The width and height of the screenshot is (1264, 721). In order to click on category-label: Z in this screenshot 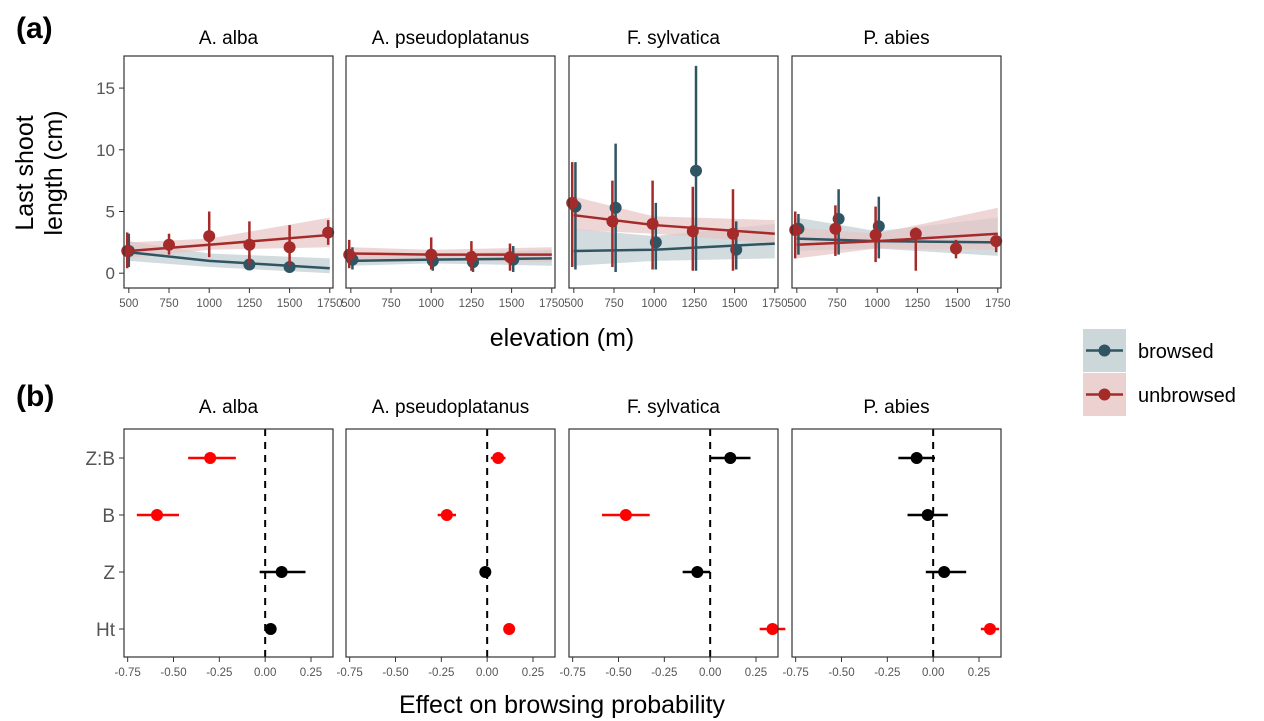, I will do `click(109, 573)`.